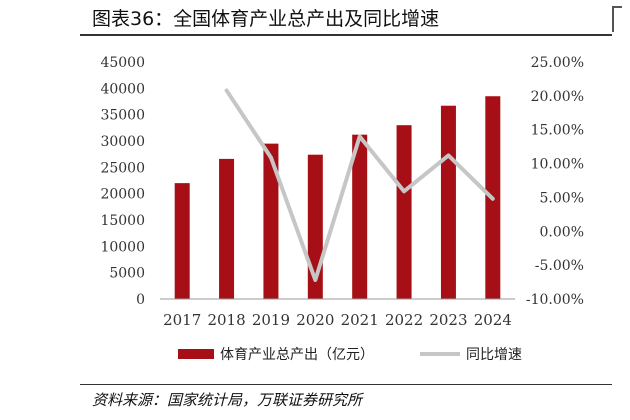 This screenshot has width=630, height=420. What do you see at coordinates (122, 142) in the screenshot?
I see `left-tick-label: 30000` at bounding box center [122, 142].